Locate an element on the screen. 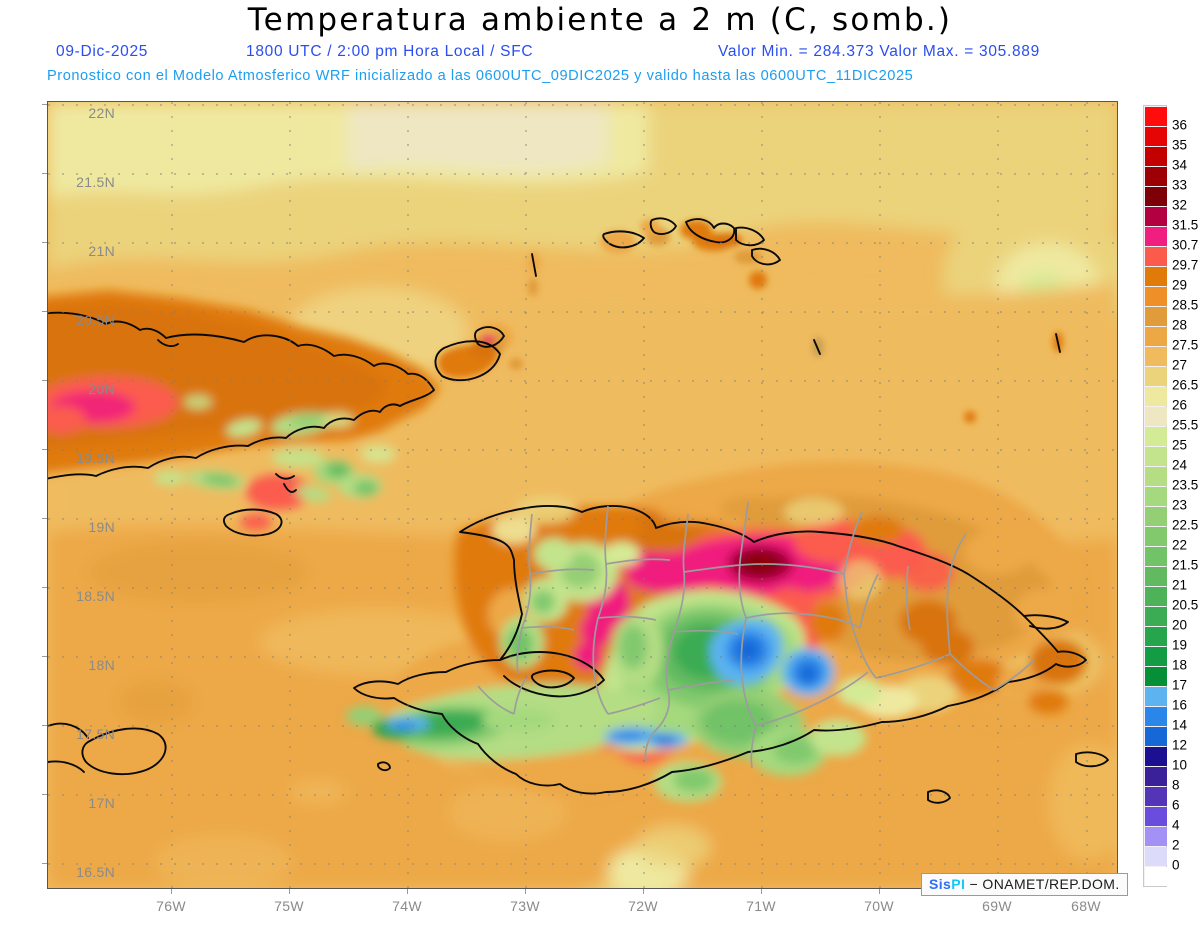  colorbar-tick-label: 8 is located at coordinates (1176, 785).